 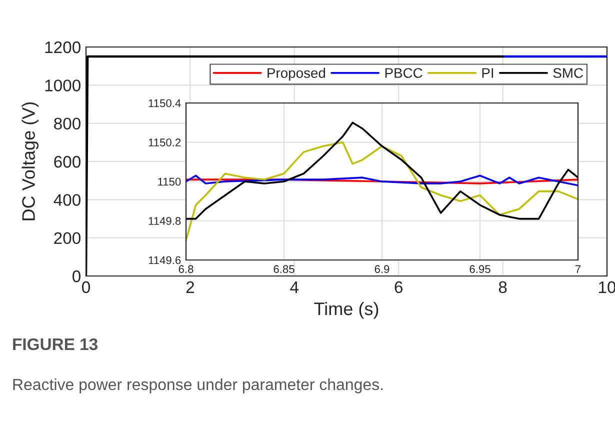 I want to click on text: Reactive power response under parameter changes., so click(x=198, y=386).